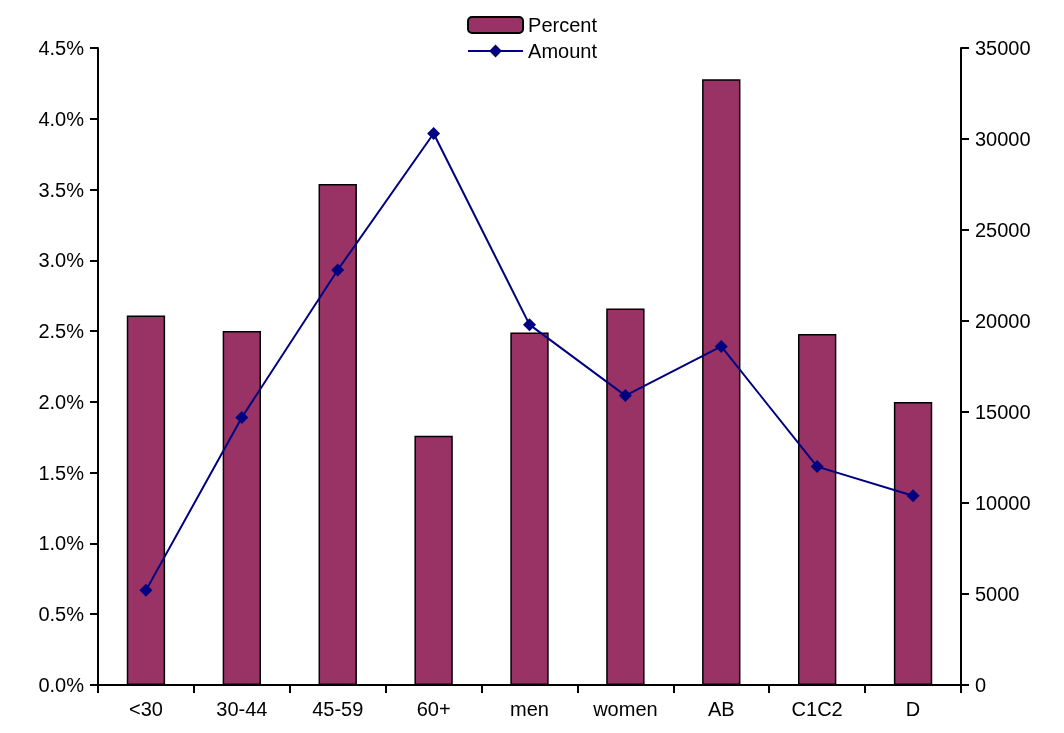 The image size is (1064, 733). What do you see at coordinates (563, 25) in the screenshot?
I see `legend-label: Percent` at bounding box center [563, 25].